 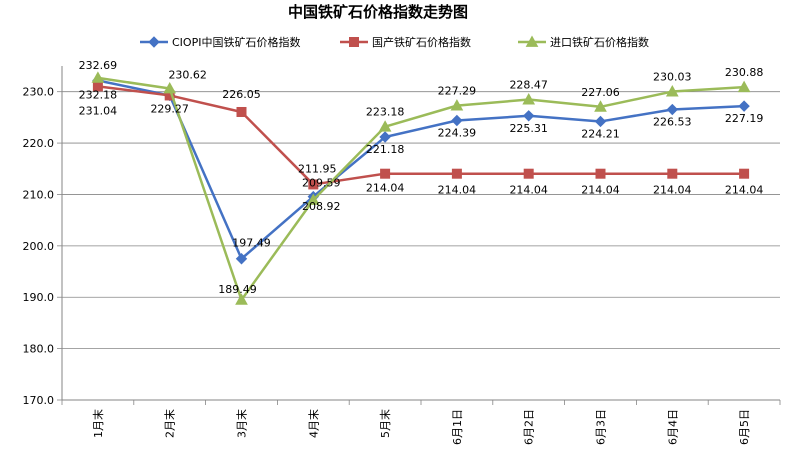 I want to click on data-label: 197.49, so click(x=251, y=243).